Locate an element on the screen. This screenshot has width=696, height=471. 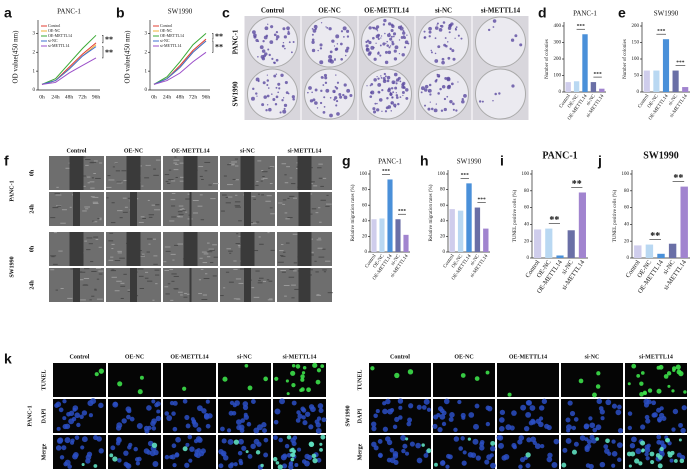
y-axis-label: TUNEL positive cells (%) is located at coordinates (515, 215).